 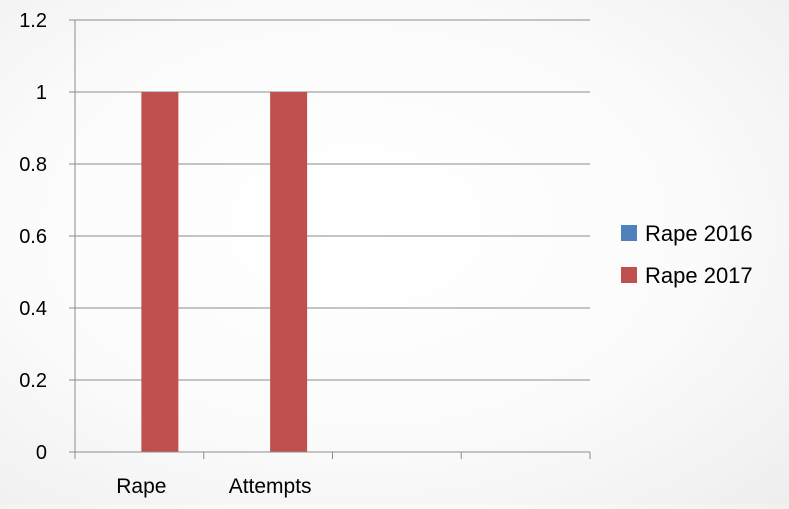 I want to click on y-tick-label: 1.2, so click(x=33, y=21).